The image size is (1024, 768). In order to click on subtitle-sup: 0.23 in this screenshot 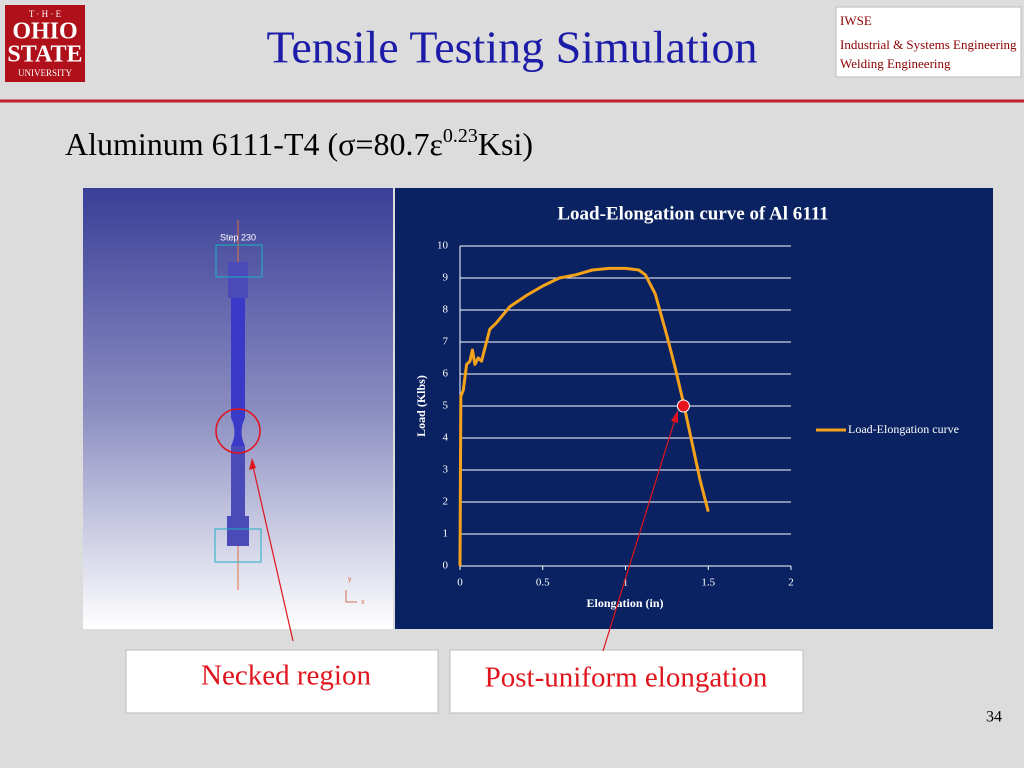, I will do `click(460, 136)`.